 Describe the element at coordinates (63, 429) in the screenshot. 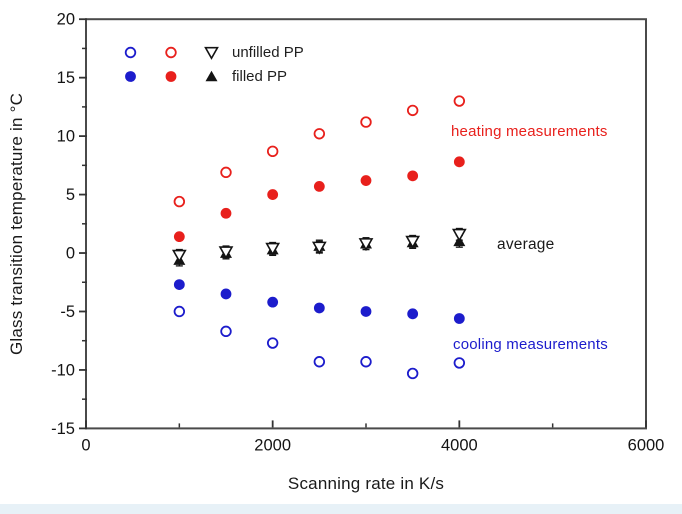

I see `y-tick-label: -15` at that location.